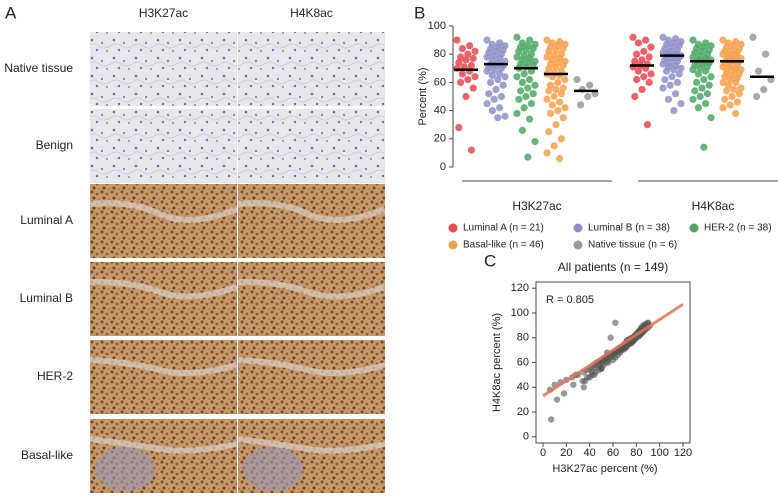  I want to click on row-label: Luminal B, so click(46, 298).